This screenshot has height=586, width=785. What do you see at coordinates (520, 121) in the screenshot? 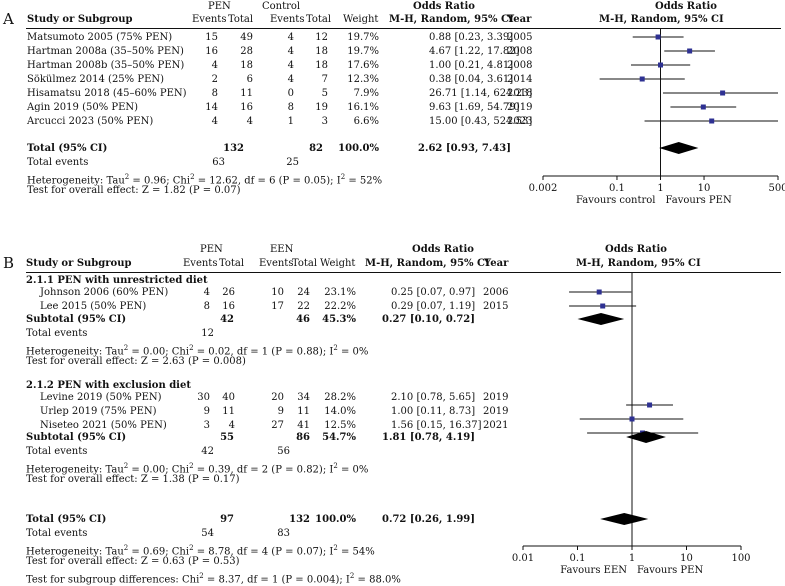
I see `study-row-year: 2023` at bounding box center [520, 121].